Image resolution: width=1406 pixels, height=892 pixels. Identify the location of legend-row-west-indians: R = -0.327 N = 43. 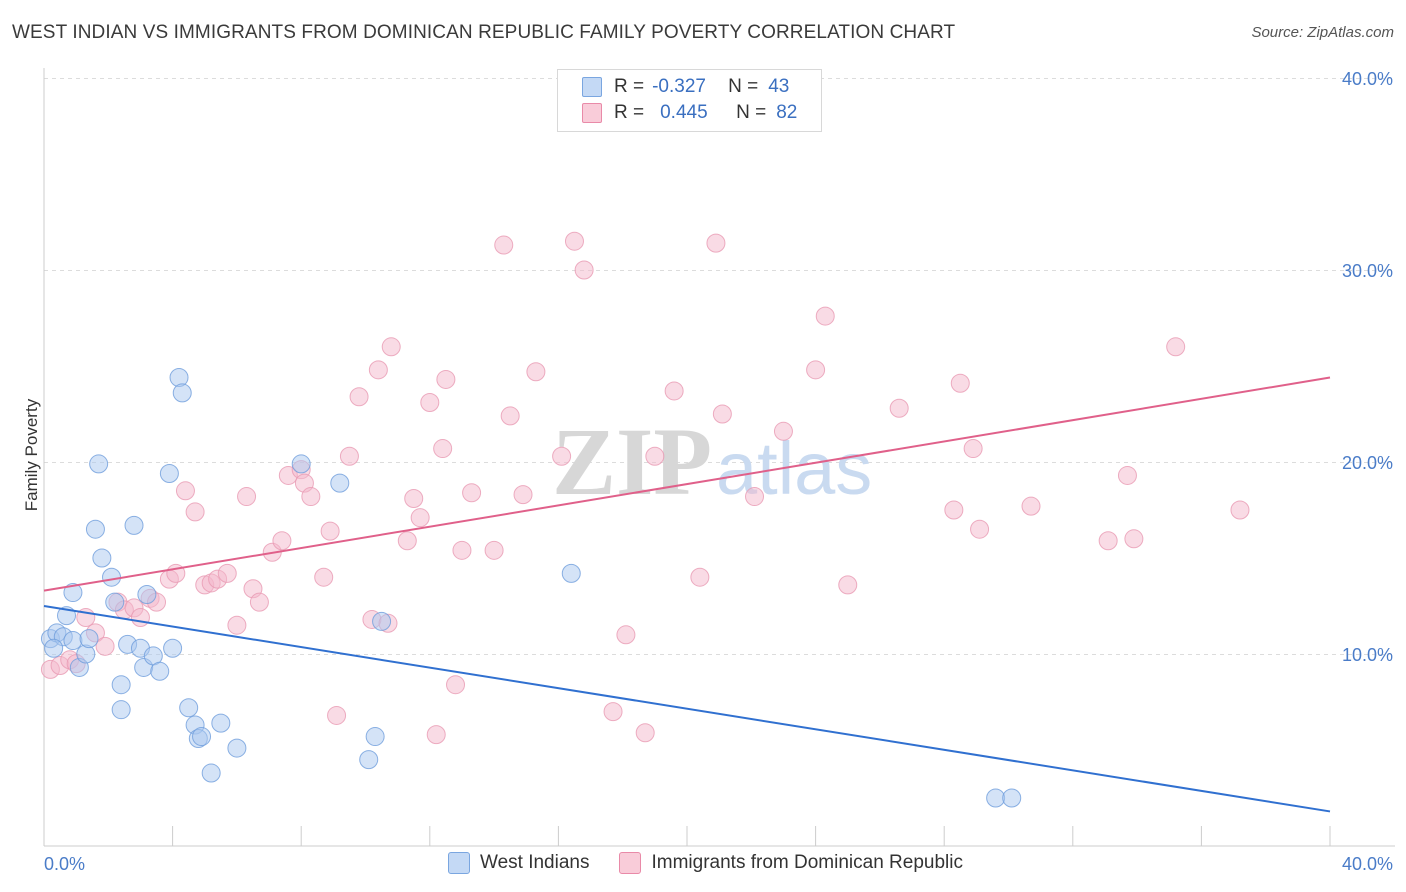
(685, 87).